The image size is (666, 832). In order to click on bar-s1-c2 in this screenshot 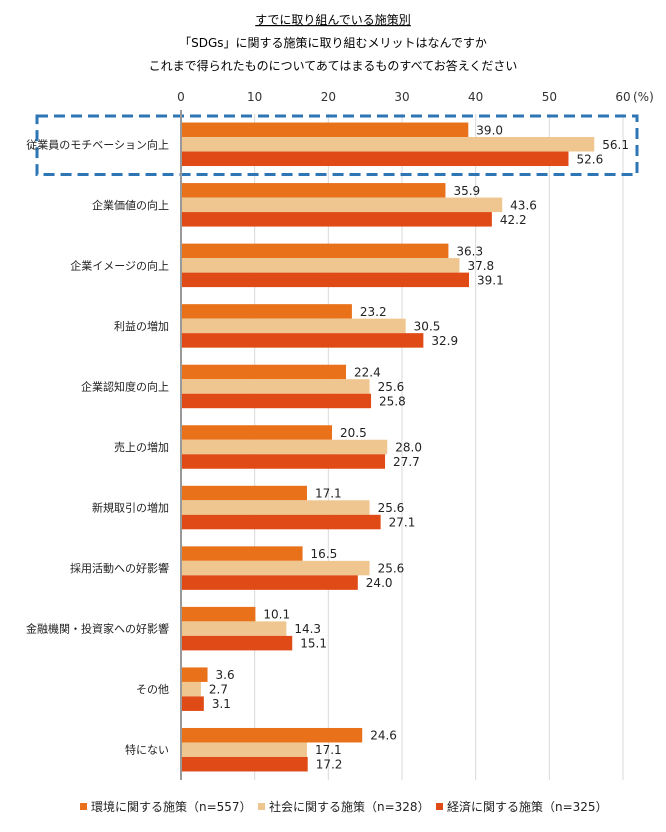, I will do `click(320, 265)`.